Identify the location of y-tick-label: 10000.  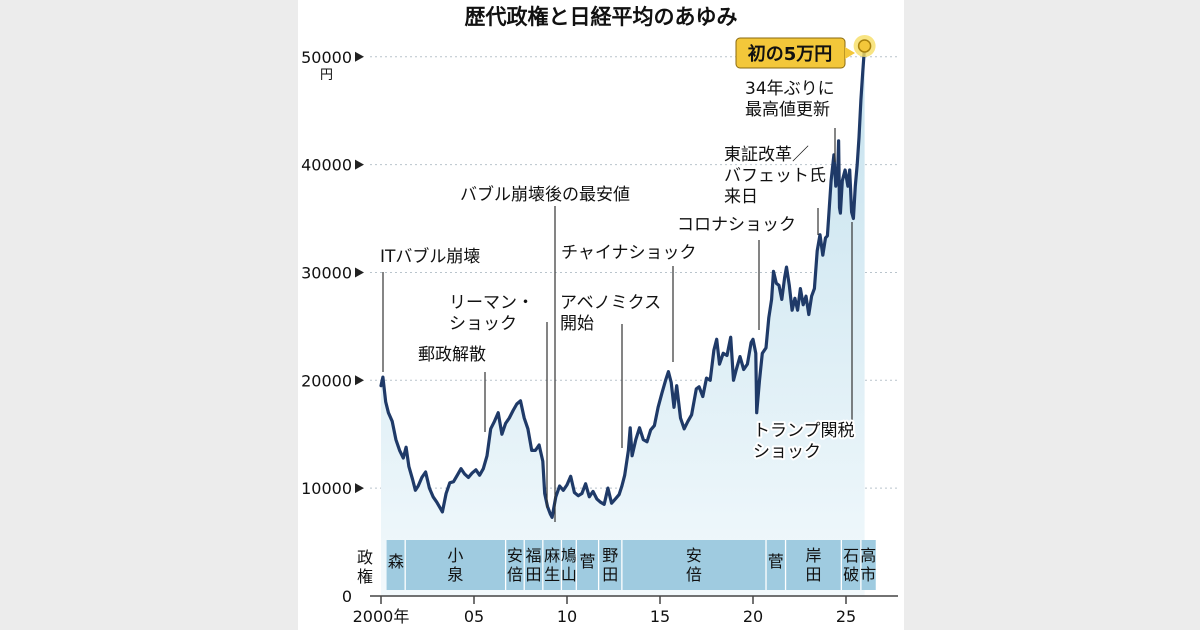
(326, 488).